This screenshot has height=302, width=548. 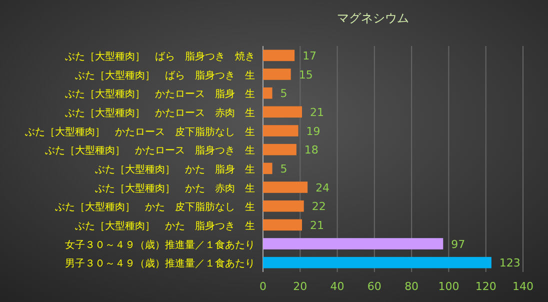 I want to click on x-tick-label: 120, so click(x=485, y=286).